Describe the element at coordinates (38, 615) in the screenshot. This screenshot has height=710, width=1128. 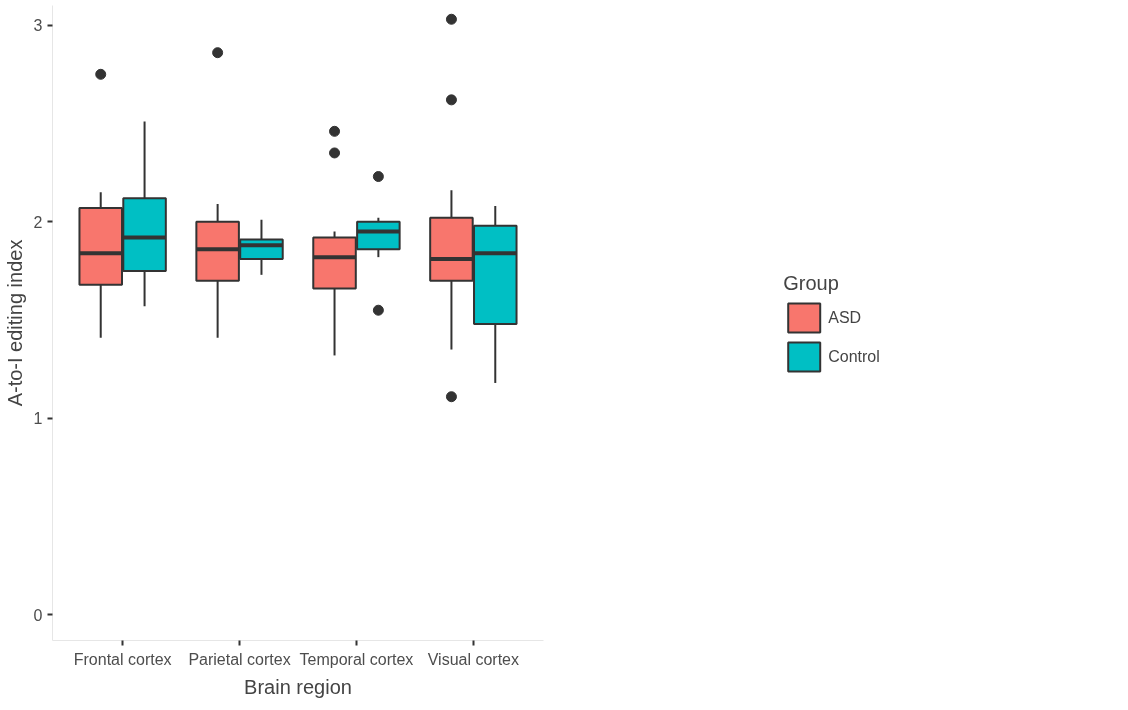
I see `y-tick-label: 0` at that location.